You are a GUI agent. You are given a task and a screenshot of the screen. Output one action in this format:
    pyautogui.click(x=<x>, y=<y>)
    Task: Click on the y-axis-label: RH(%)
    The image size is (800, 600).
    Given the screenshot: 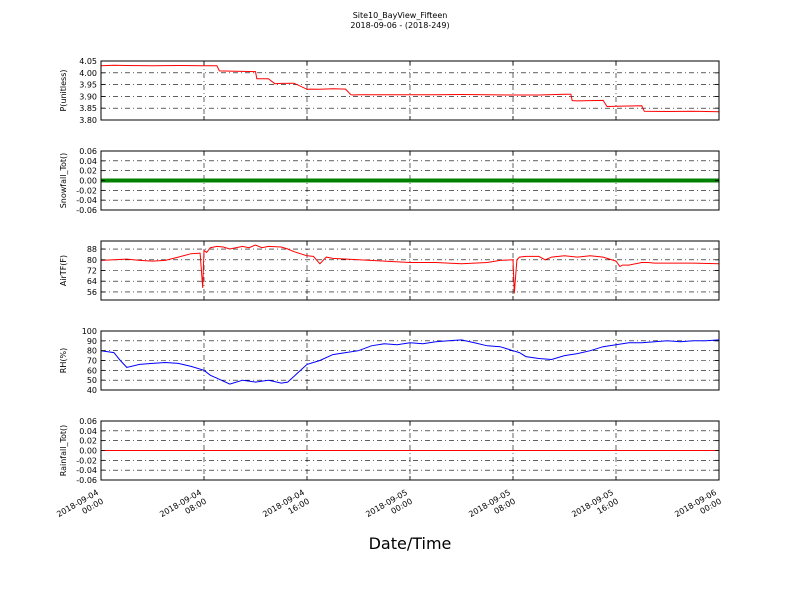 What is the action you would take?
    pyautogui.click(x=63, y=360)
    